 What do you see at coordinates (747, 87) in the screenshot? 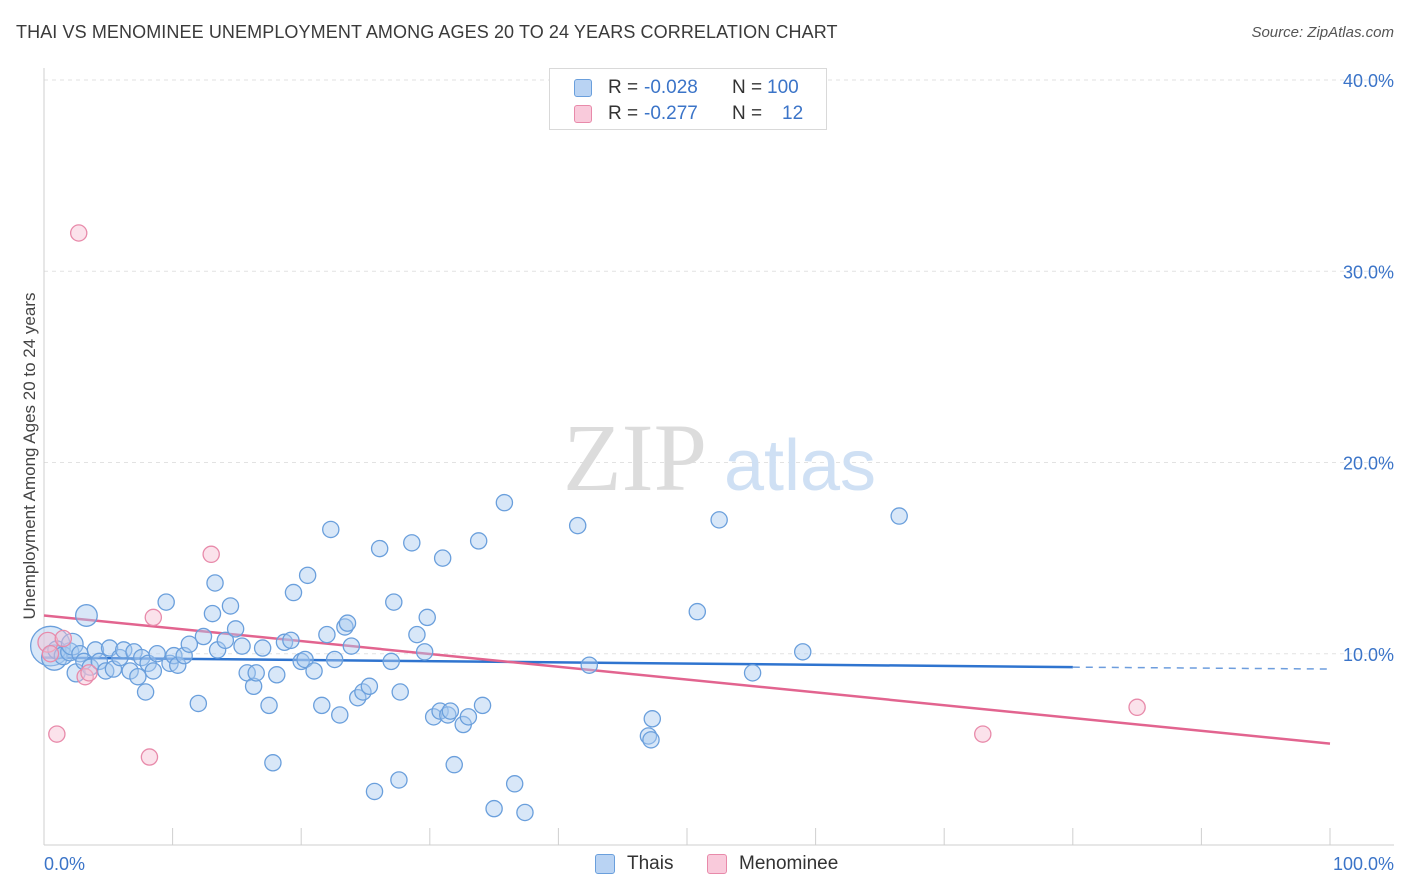
I see `n-label: N =` at bounding box center [747, 87].